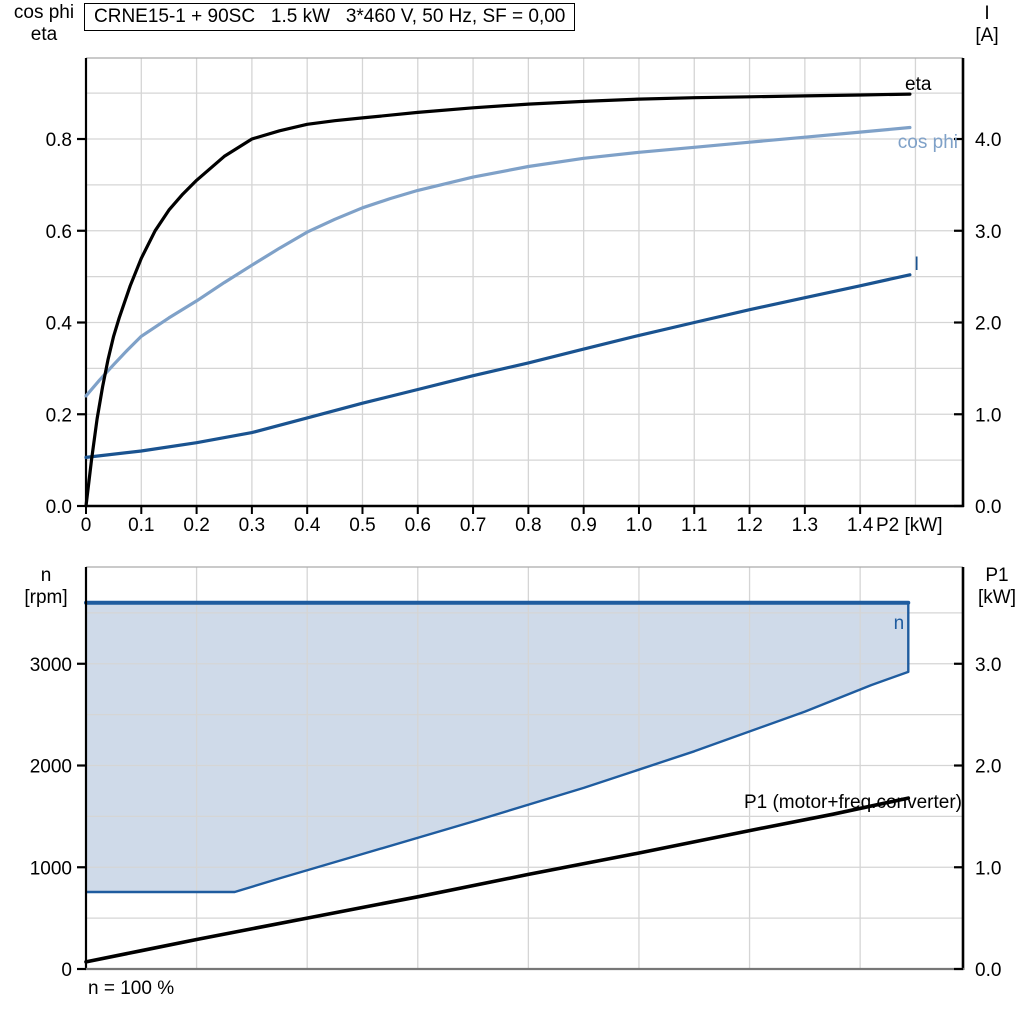  I want to click on x-axis-unit-label: P2 [kW], so click(909, 525).